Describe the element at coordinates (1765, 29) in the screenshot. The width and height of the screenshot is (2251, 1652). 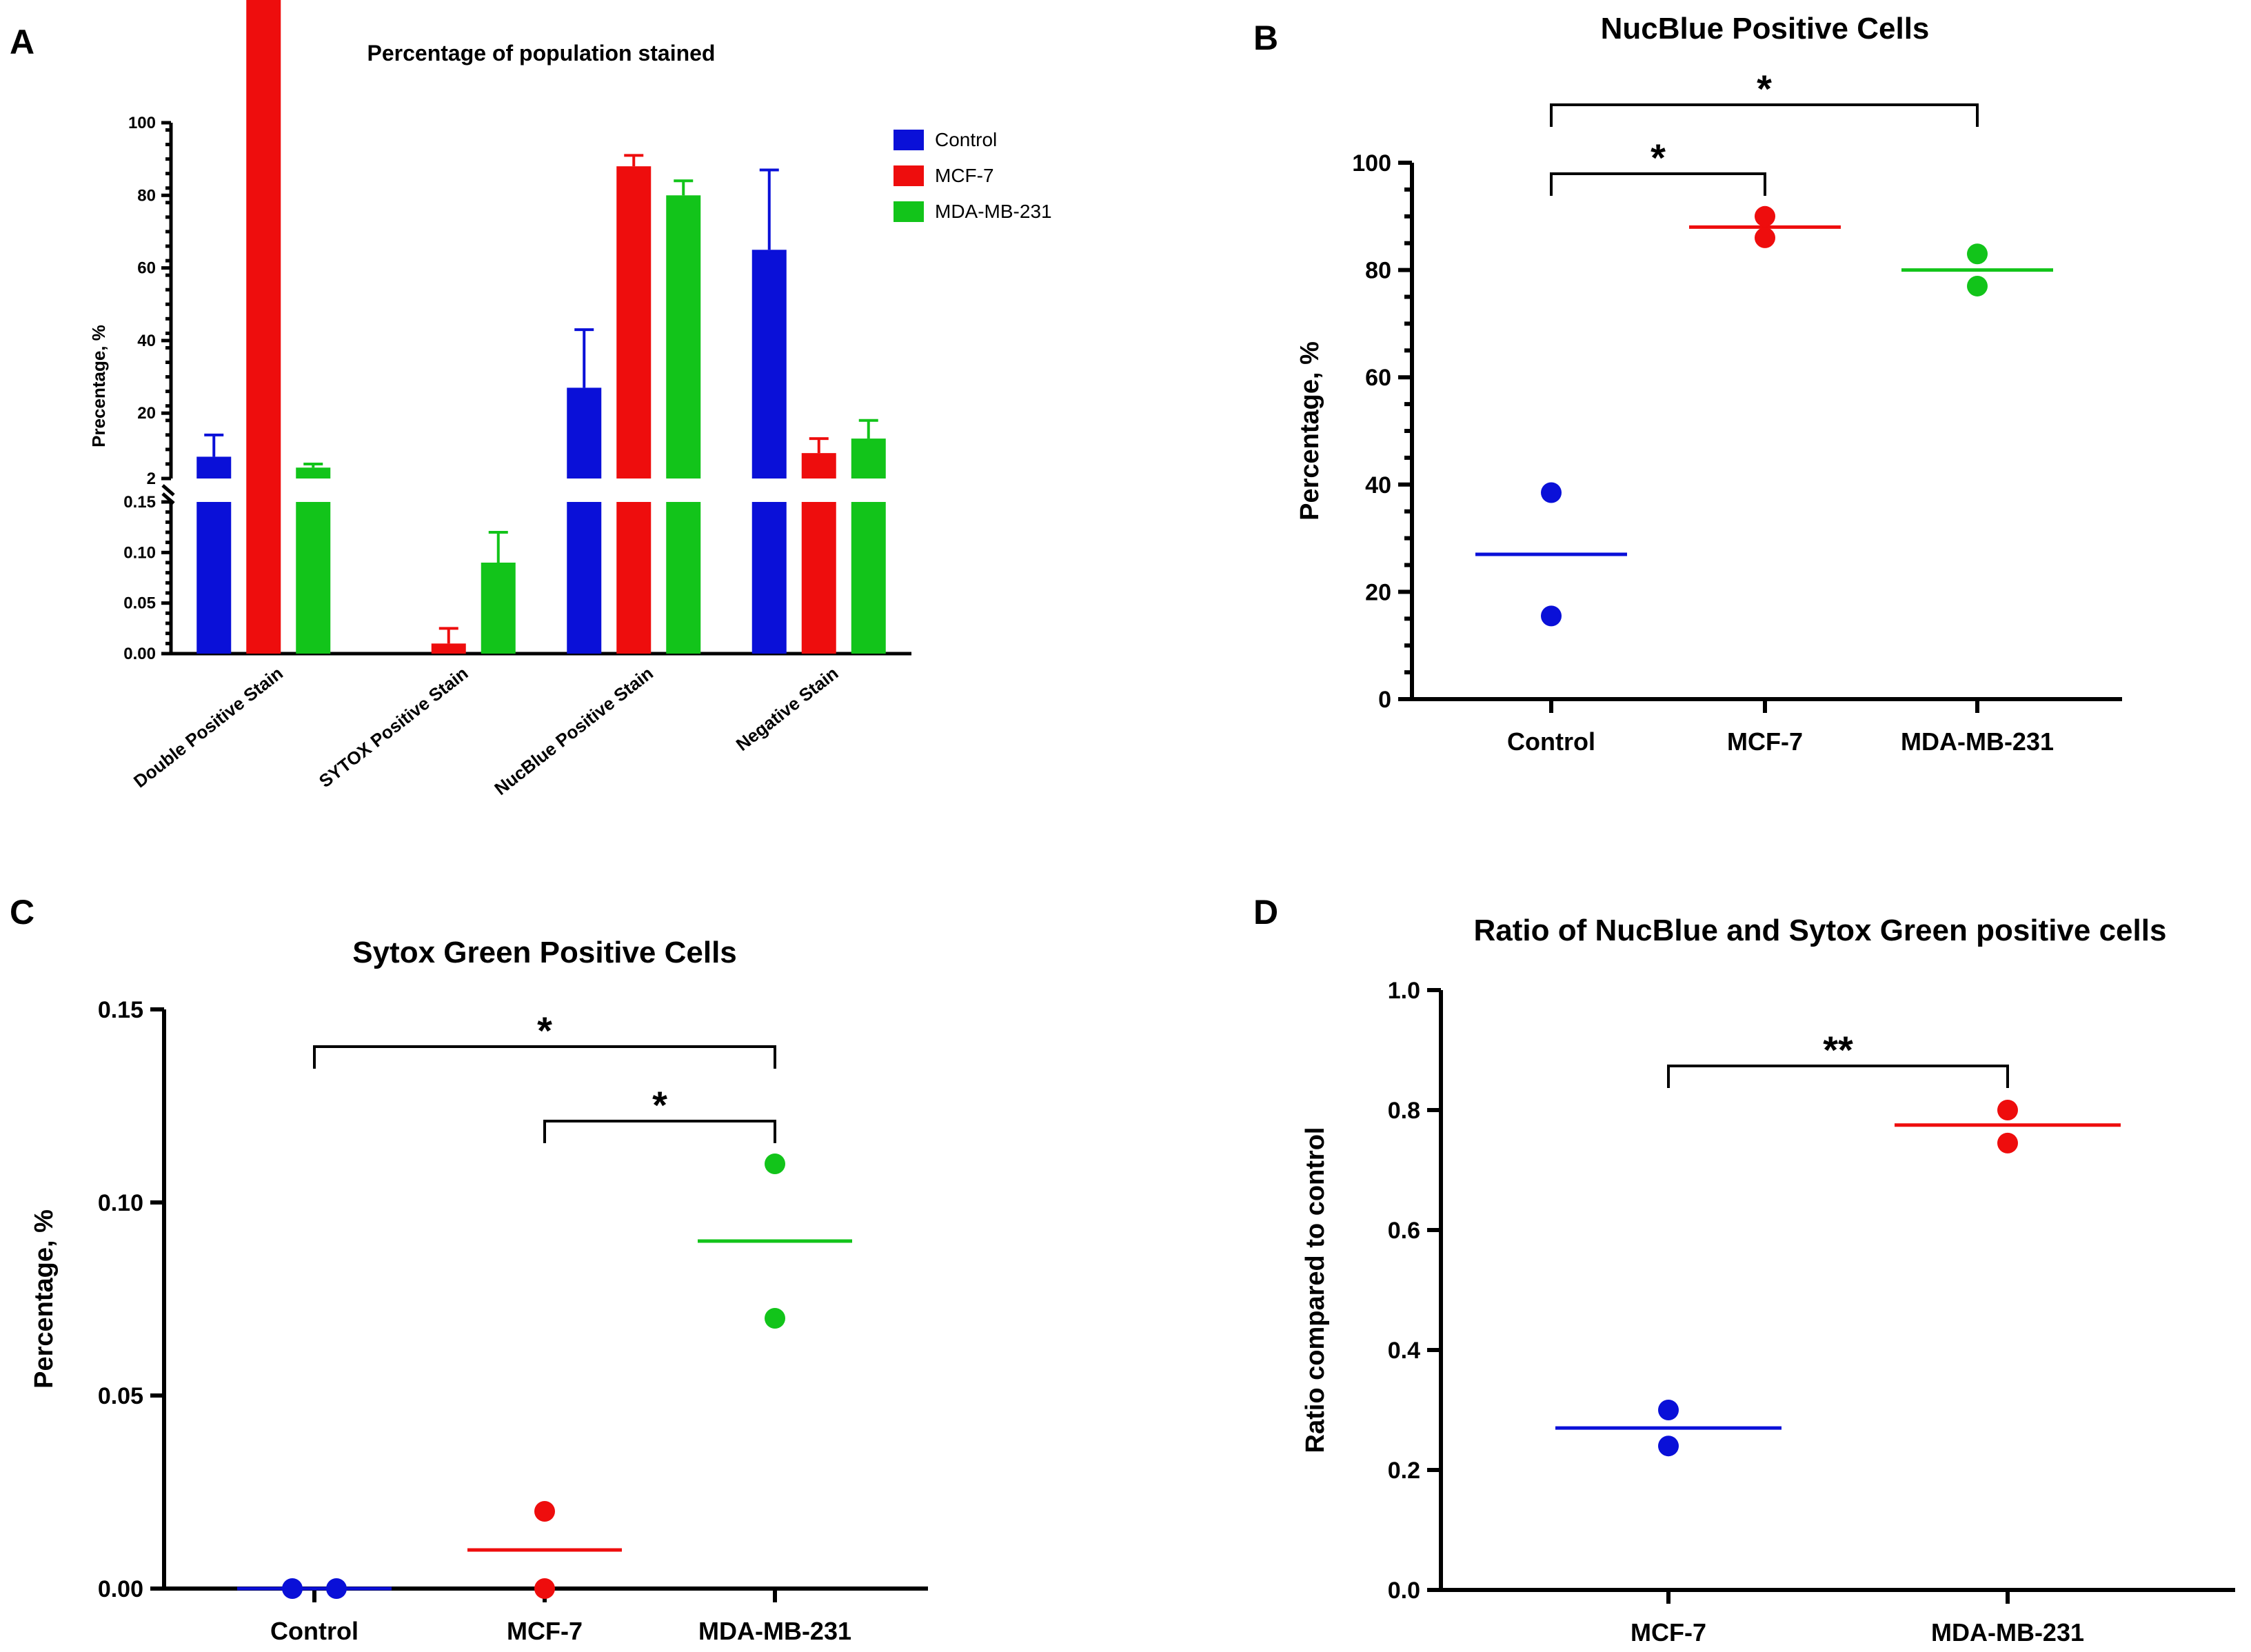
I see `chart-b-title: NucBlue Positive Cells` at that location.